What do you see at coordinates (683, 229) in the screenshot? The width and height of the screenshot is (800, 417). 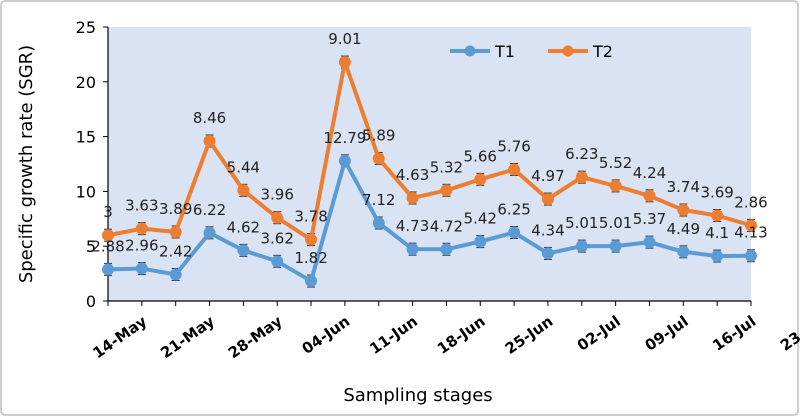 I see `data-label-t1: 4.49` at bounding box center [683, 229].